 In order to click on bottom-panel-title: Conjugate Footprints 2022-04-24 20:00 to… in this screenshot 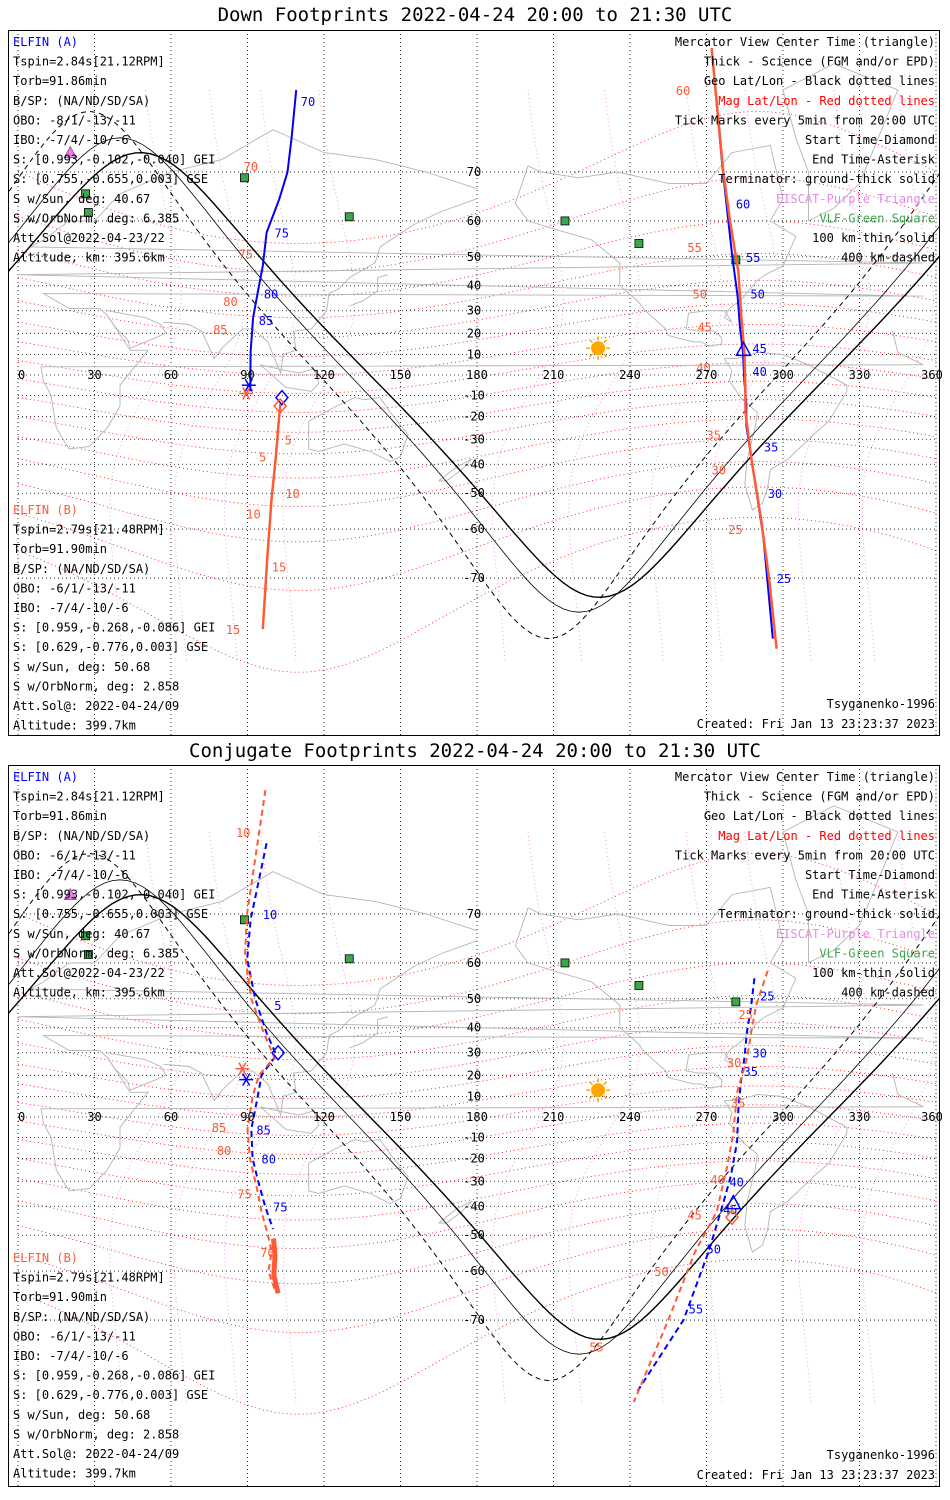, I will do `click(475, 751)`.